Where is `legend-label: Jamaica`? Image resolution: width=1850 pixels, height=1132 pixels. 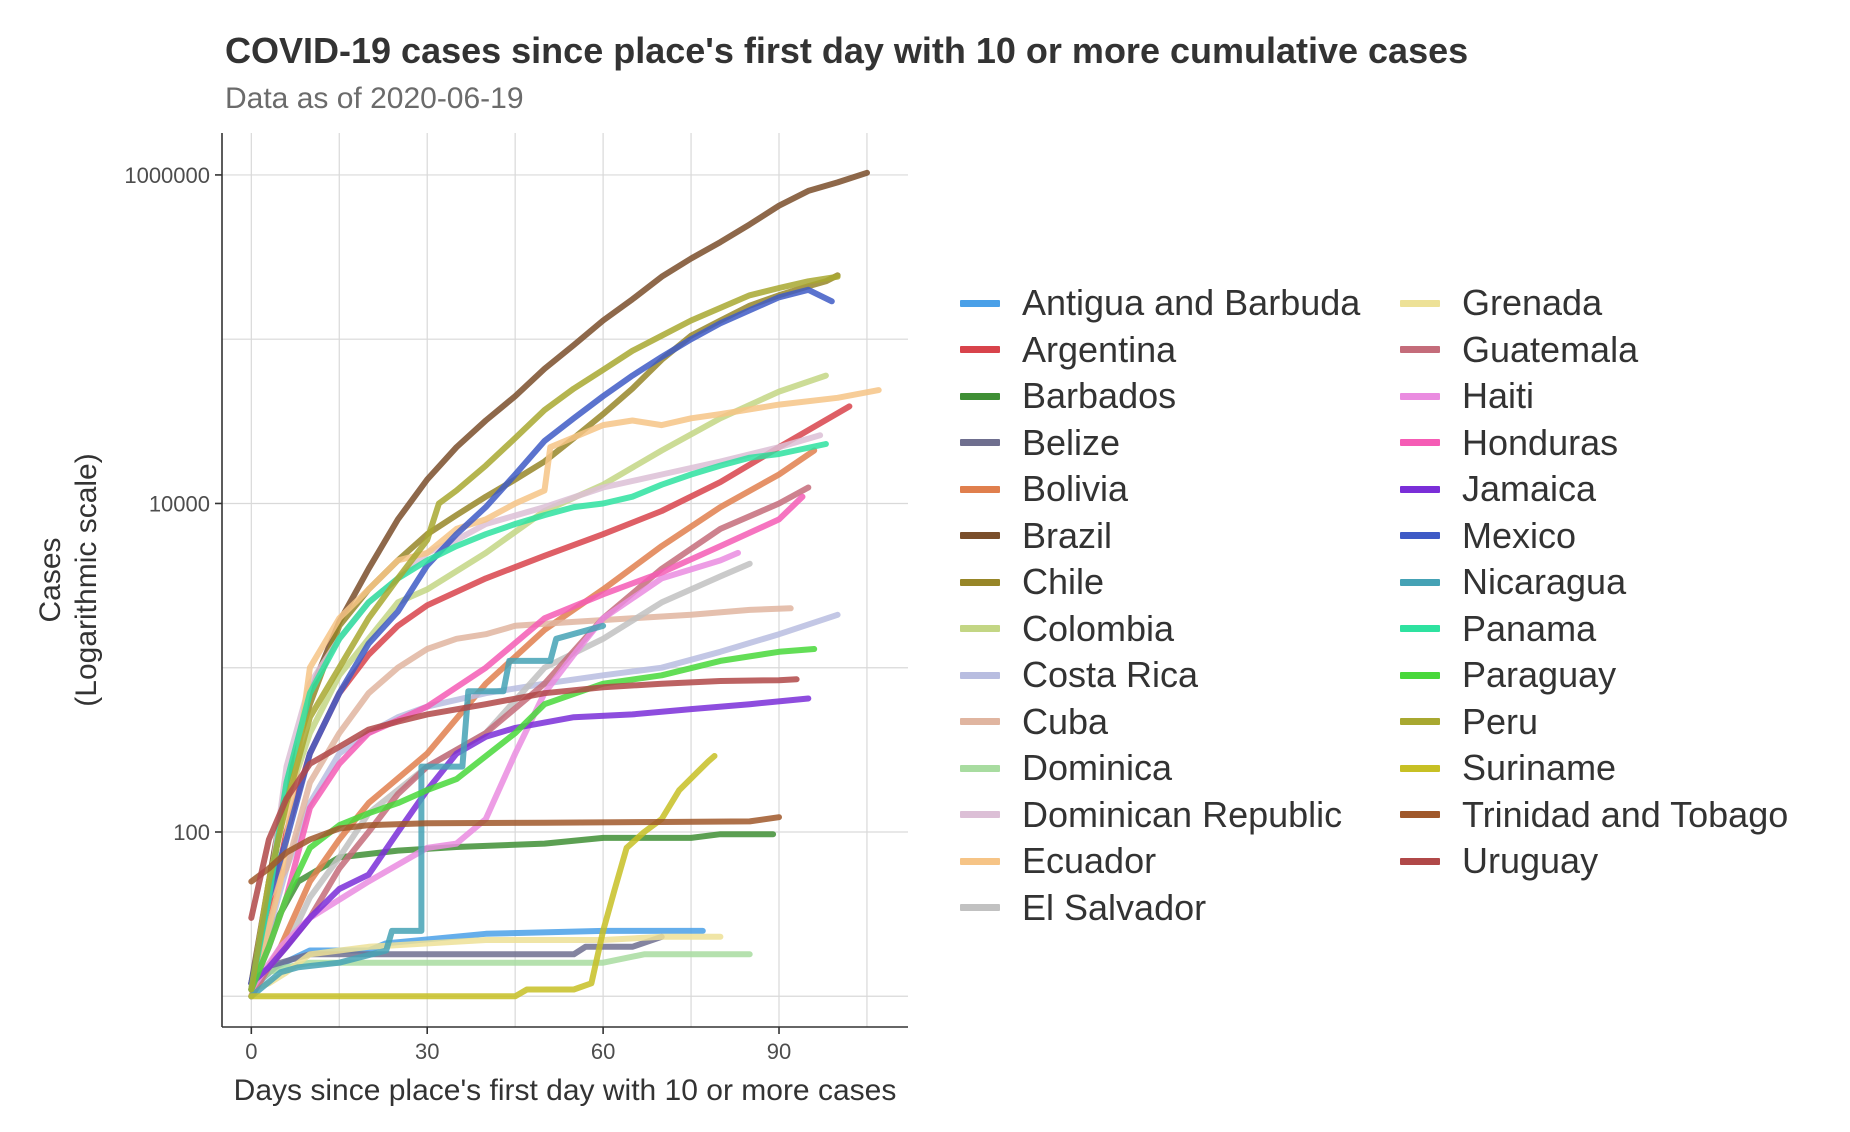
legend-label: Jamaica is located at coordinates (1529, 489).